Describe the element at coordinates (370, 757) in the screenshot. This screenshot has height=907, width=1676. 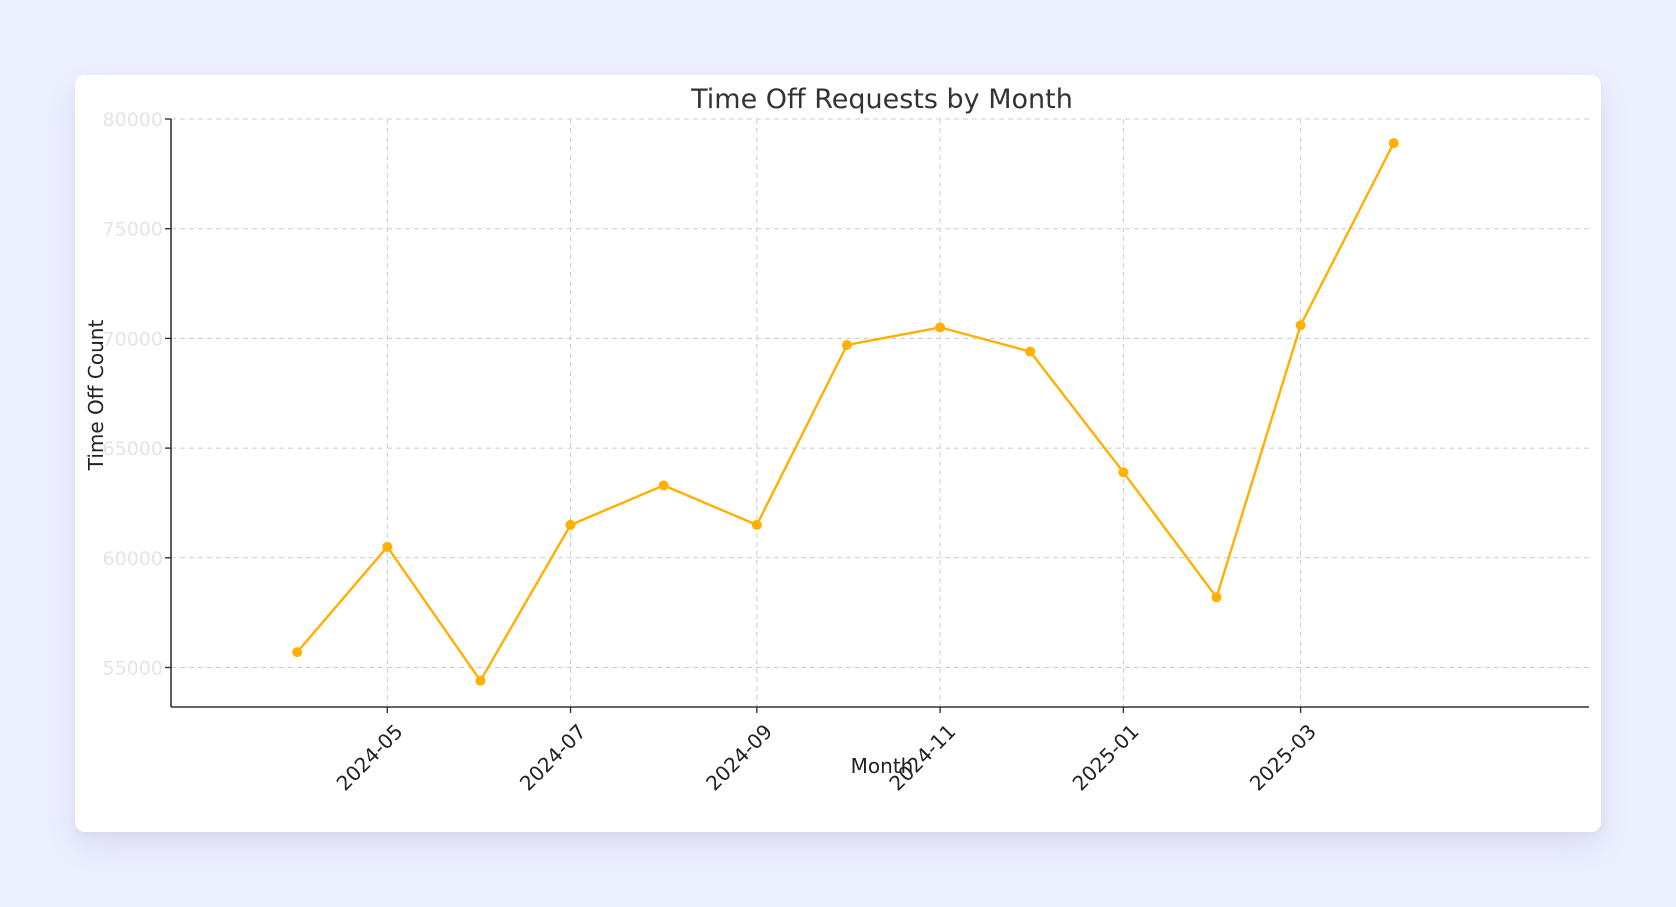
I see `x-tick-label: 2024-05` at that location.